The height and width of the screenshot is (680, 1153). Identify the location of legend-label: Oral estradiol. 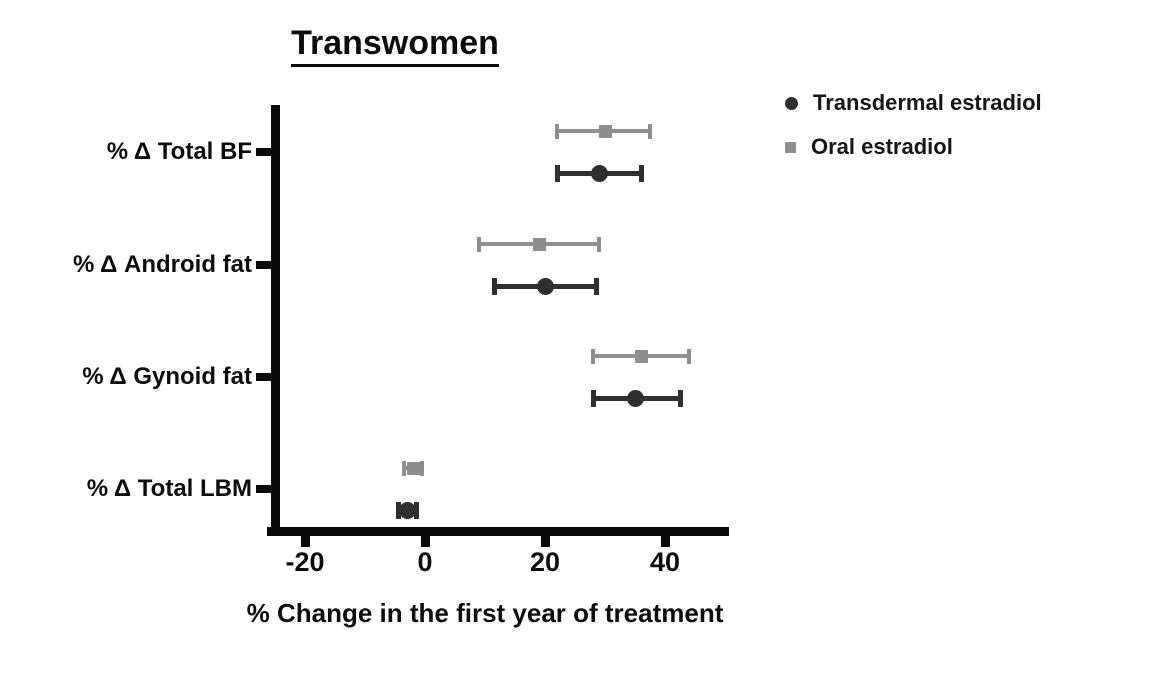
(882, 146).